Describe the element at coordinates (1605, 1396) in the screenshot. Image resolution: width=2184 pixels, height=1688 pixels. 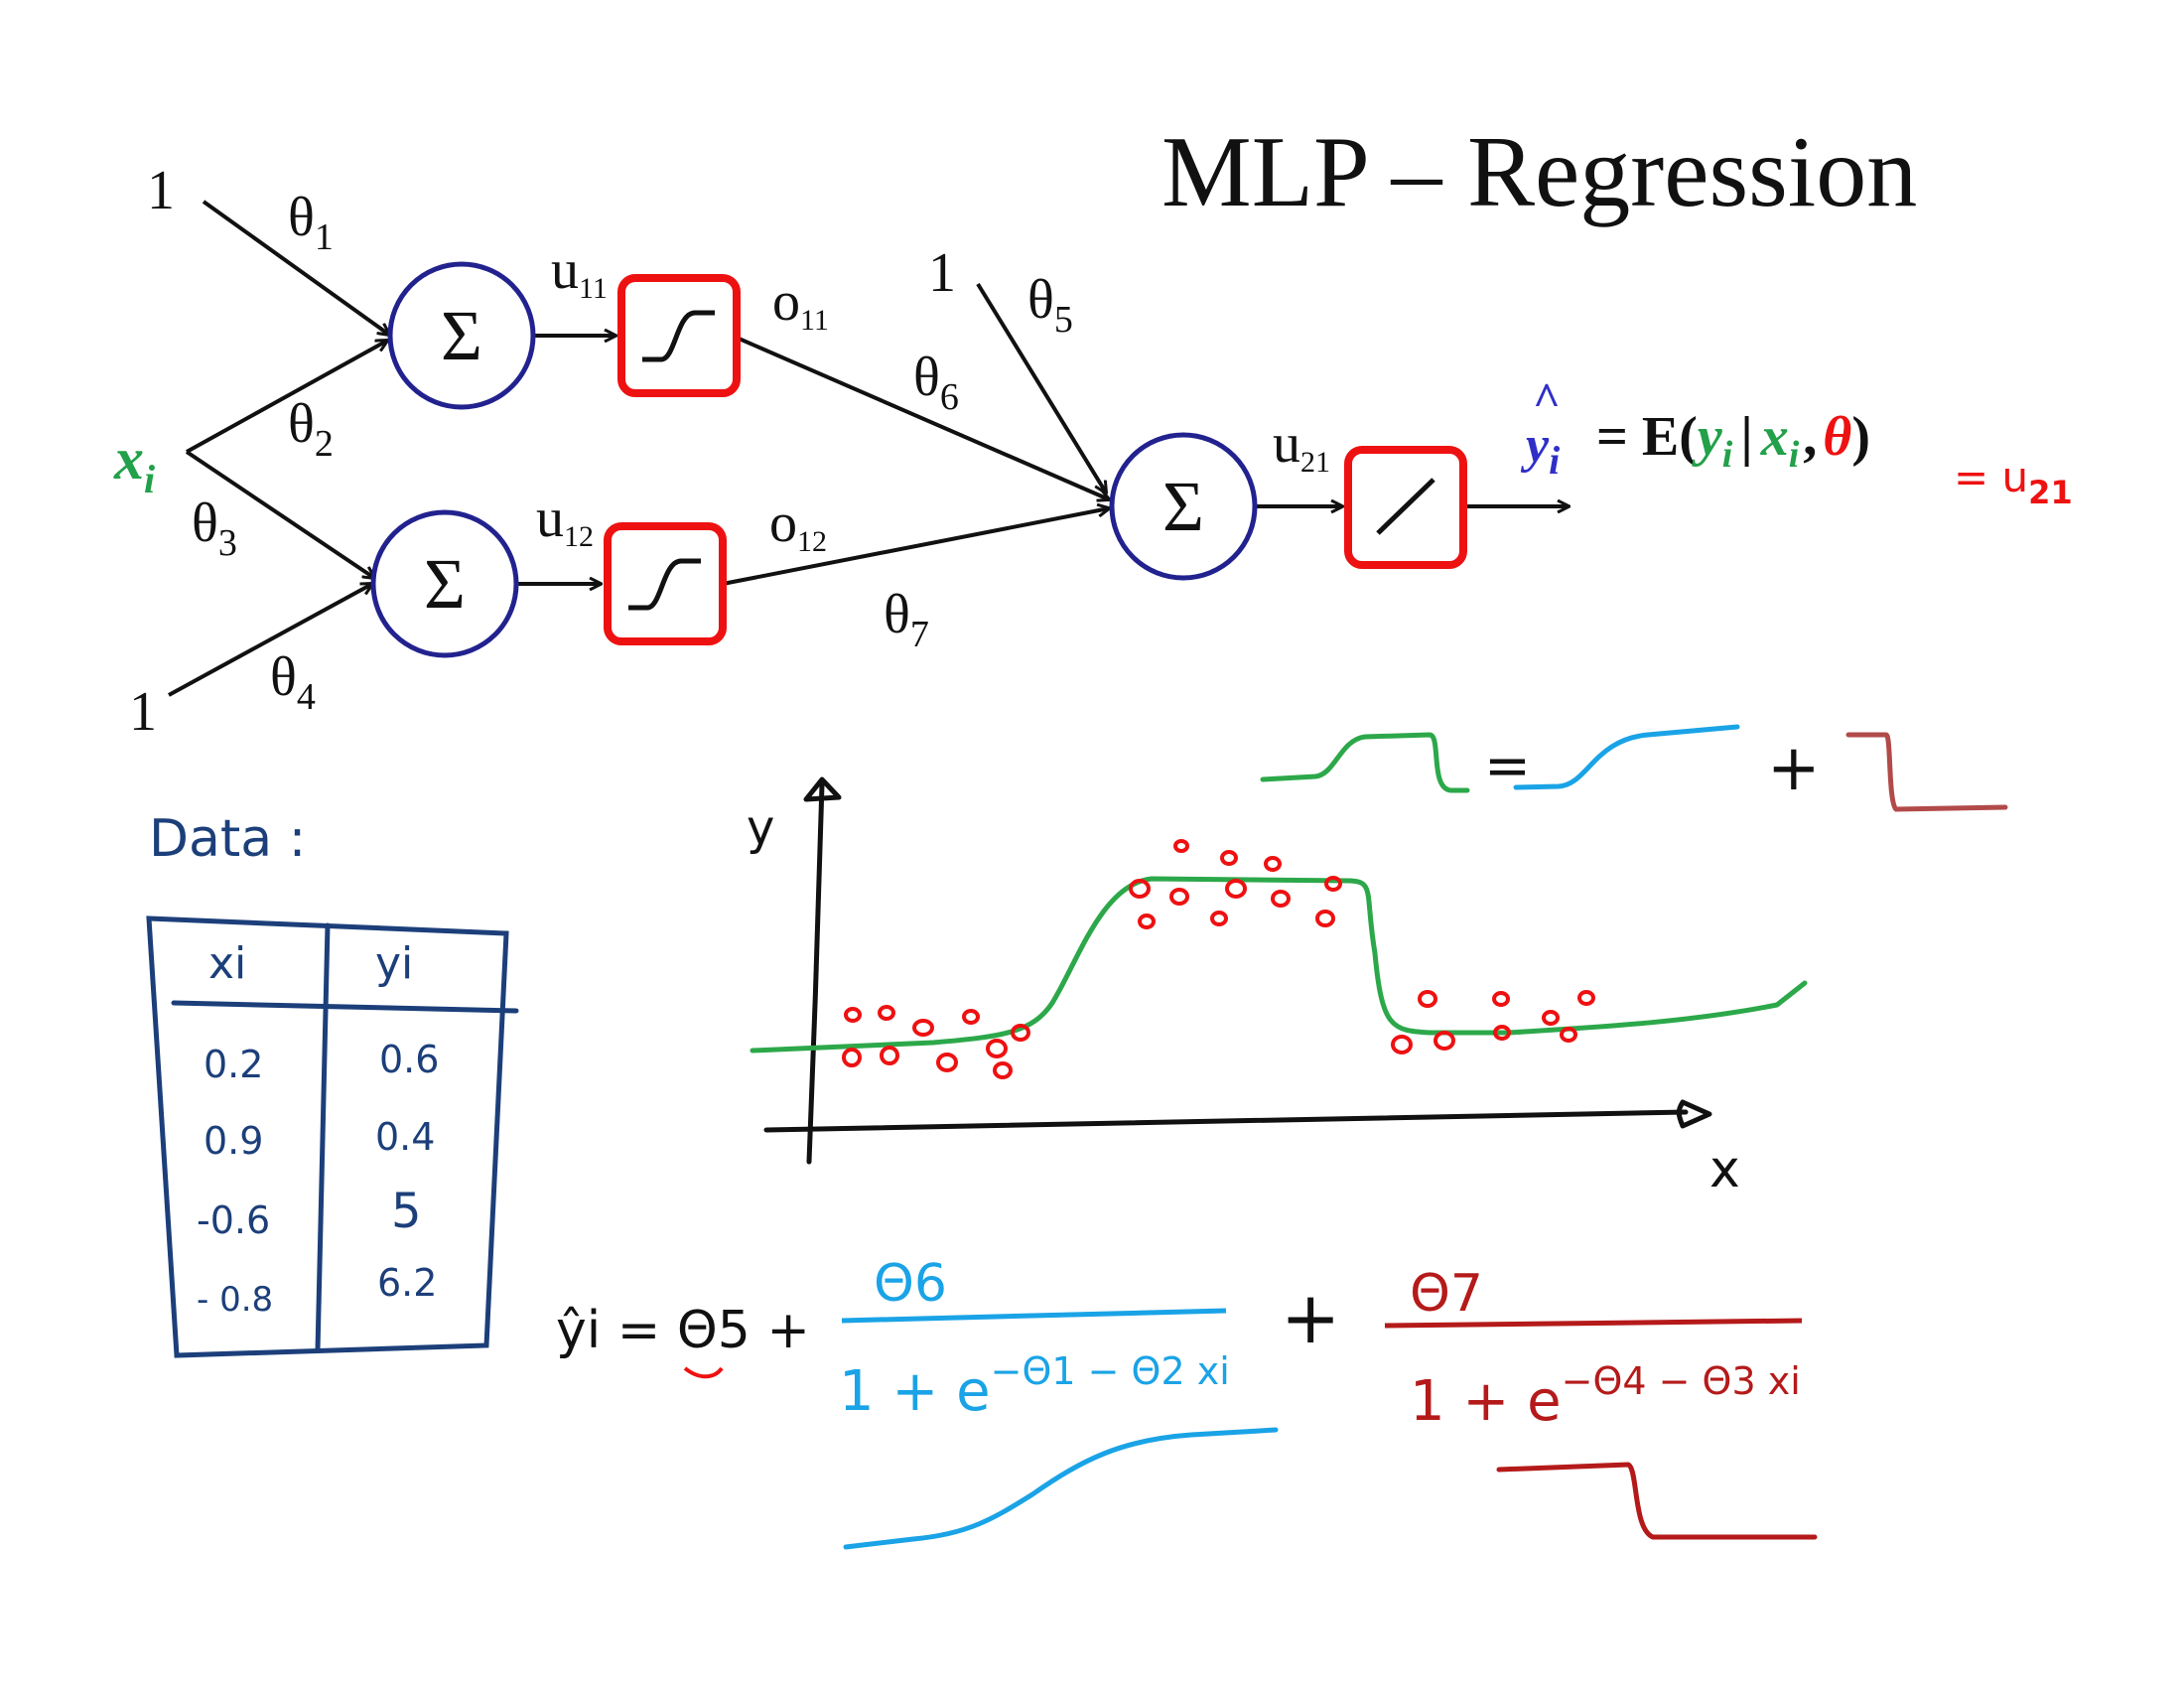
I see `term2-denominator: 1 + e−Θ4 − Θ3 xi` at that location.